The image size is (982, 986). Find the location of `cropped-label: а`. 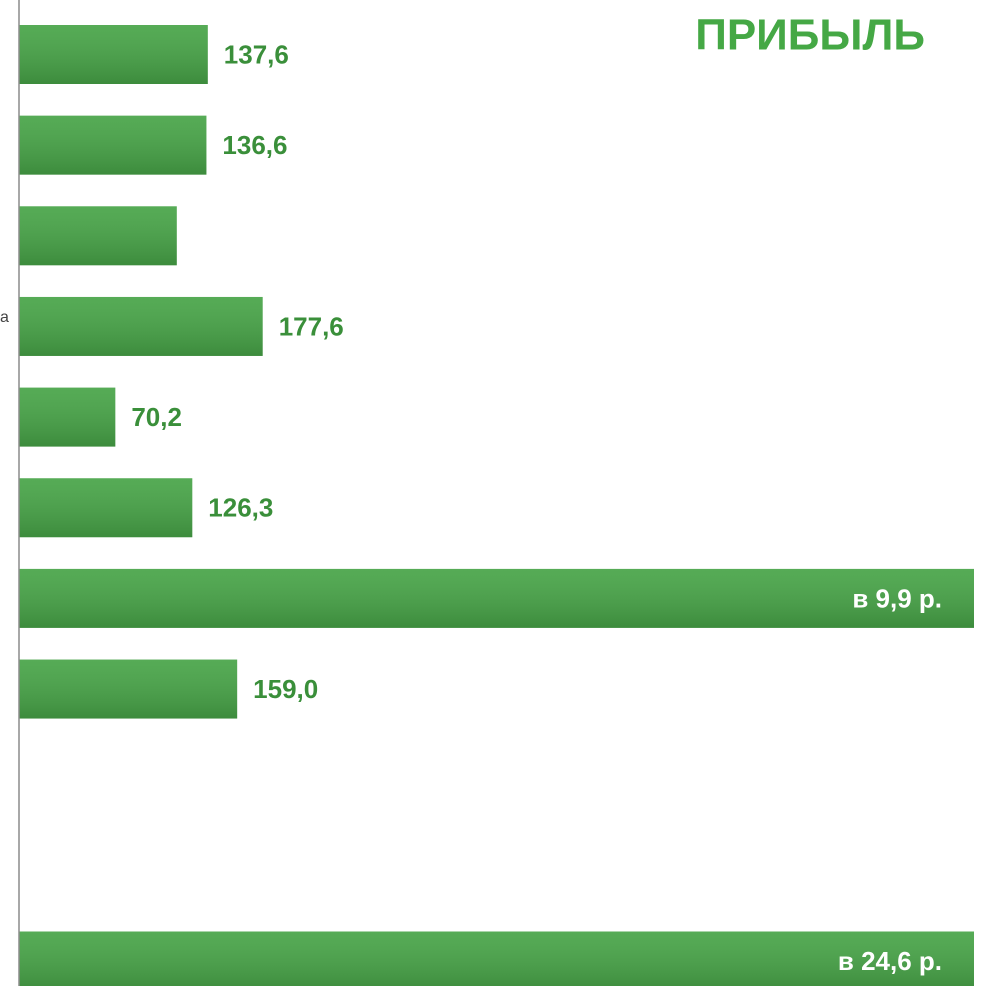

cropped-label: а is located at coordinates (4, 317).